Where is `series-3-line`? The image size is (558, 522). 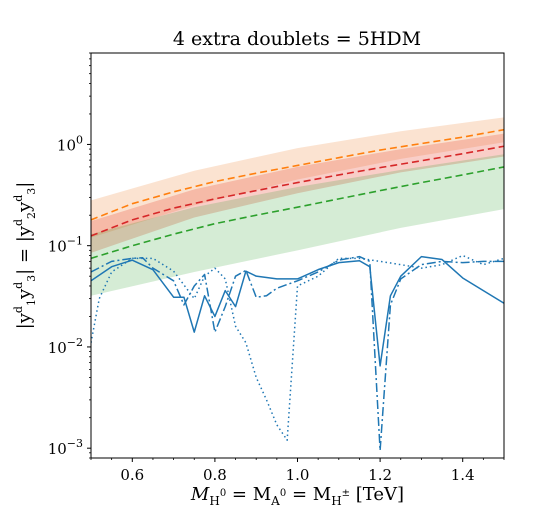
series-3-line is located at coordinates (297, 213).